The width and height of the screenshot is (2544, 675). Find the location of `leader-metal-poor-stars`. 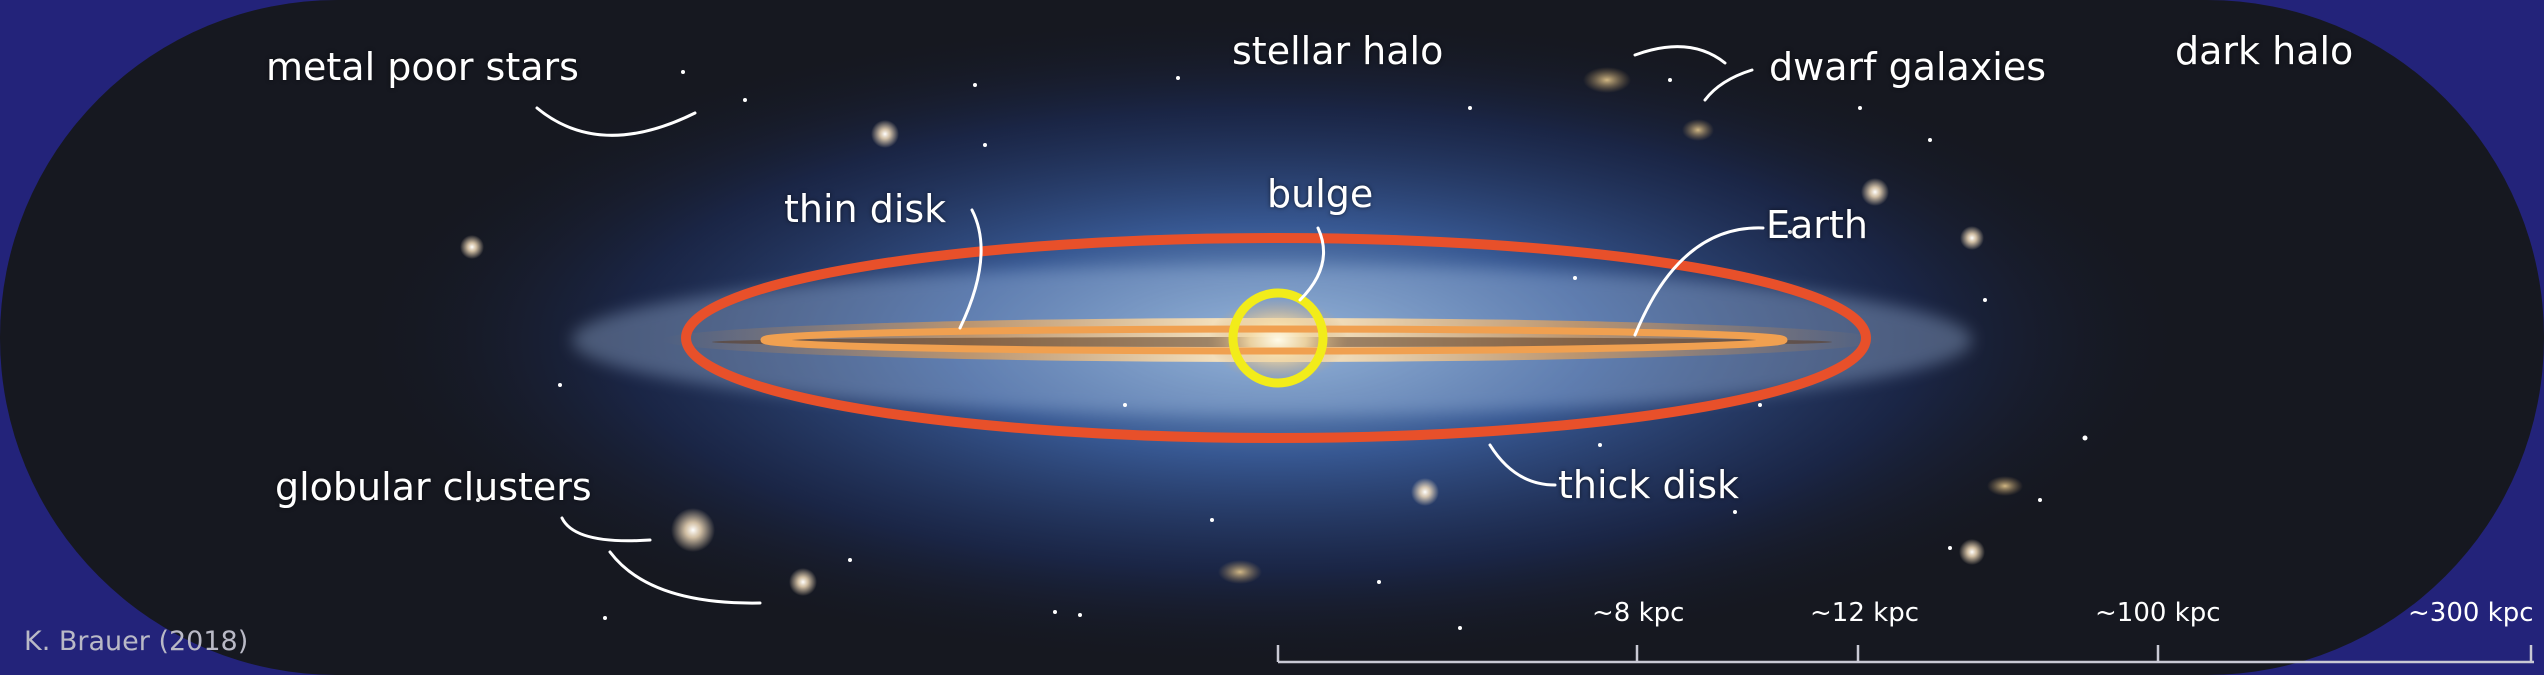

leader-metal-poor-stars is located at coordinates (616, 121).